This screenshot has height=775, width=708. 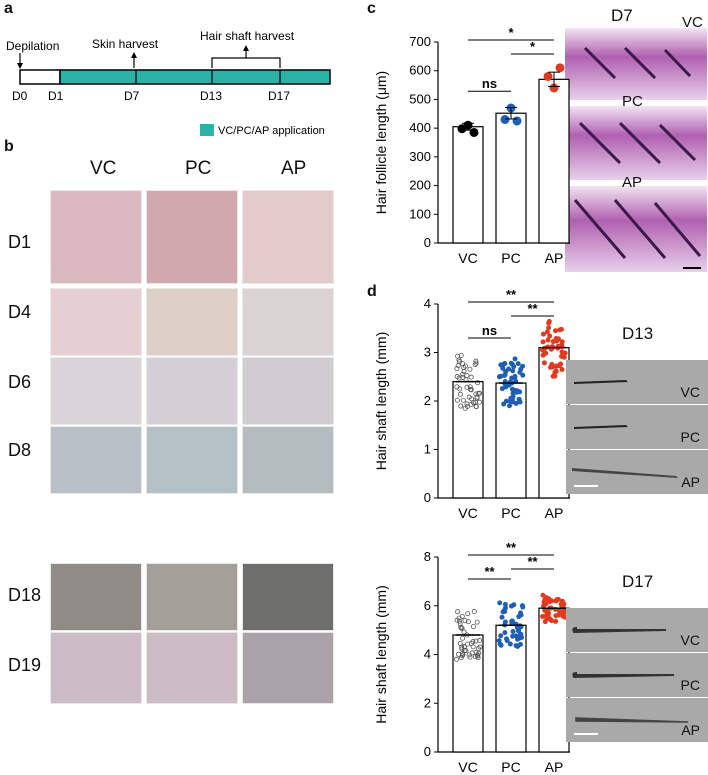 I want to click on column-header-ap: AP, so click(x=294, y=168).